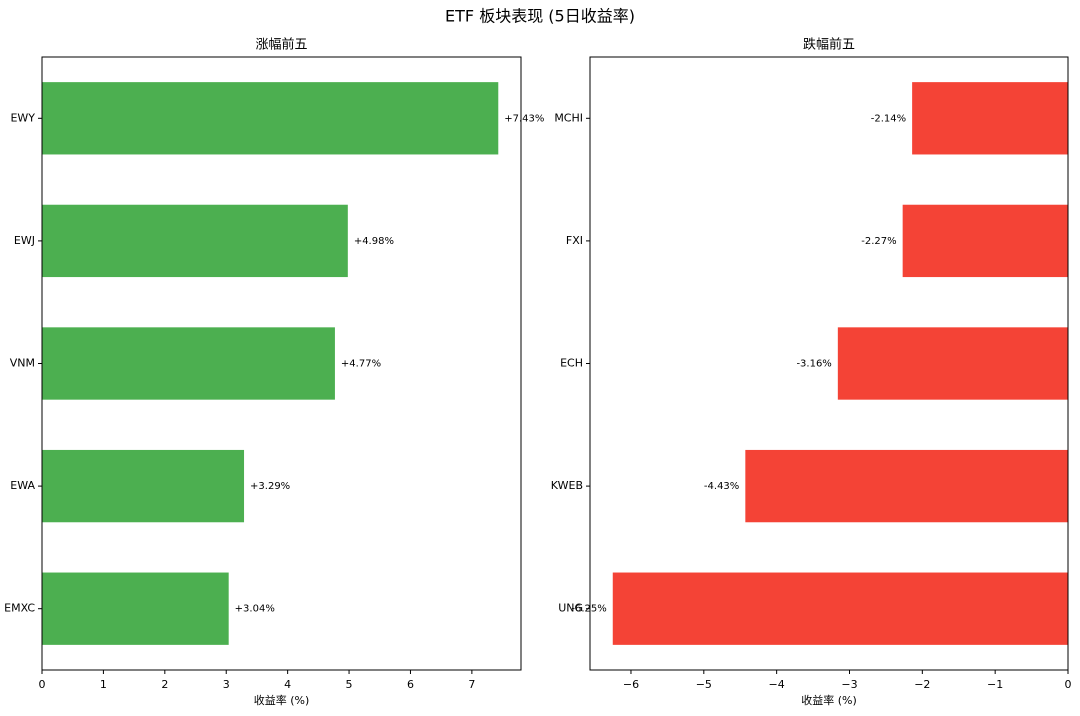 The width and height of the screenshot is (1080, 716). I want to click on x-tick-label: 5, so click(349, 684).